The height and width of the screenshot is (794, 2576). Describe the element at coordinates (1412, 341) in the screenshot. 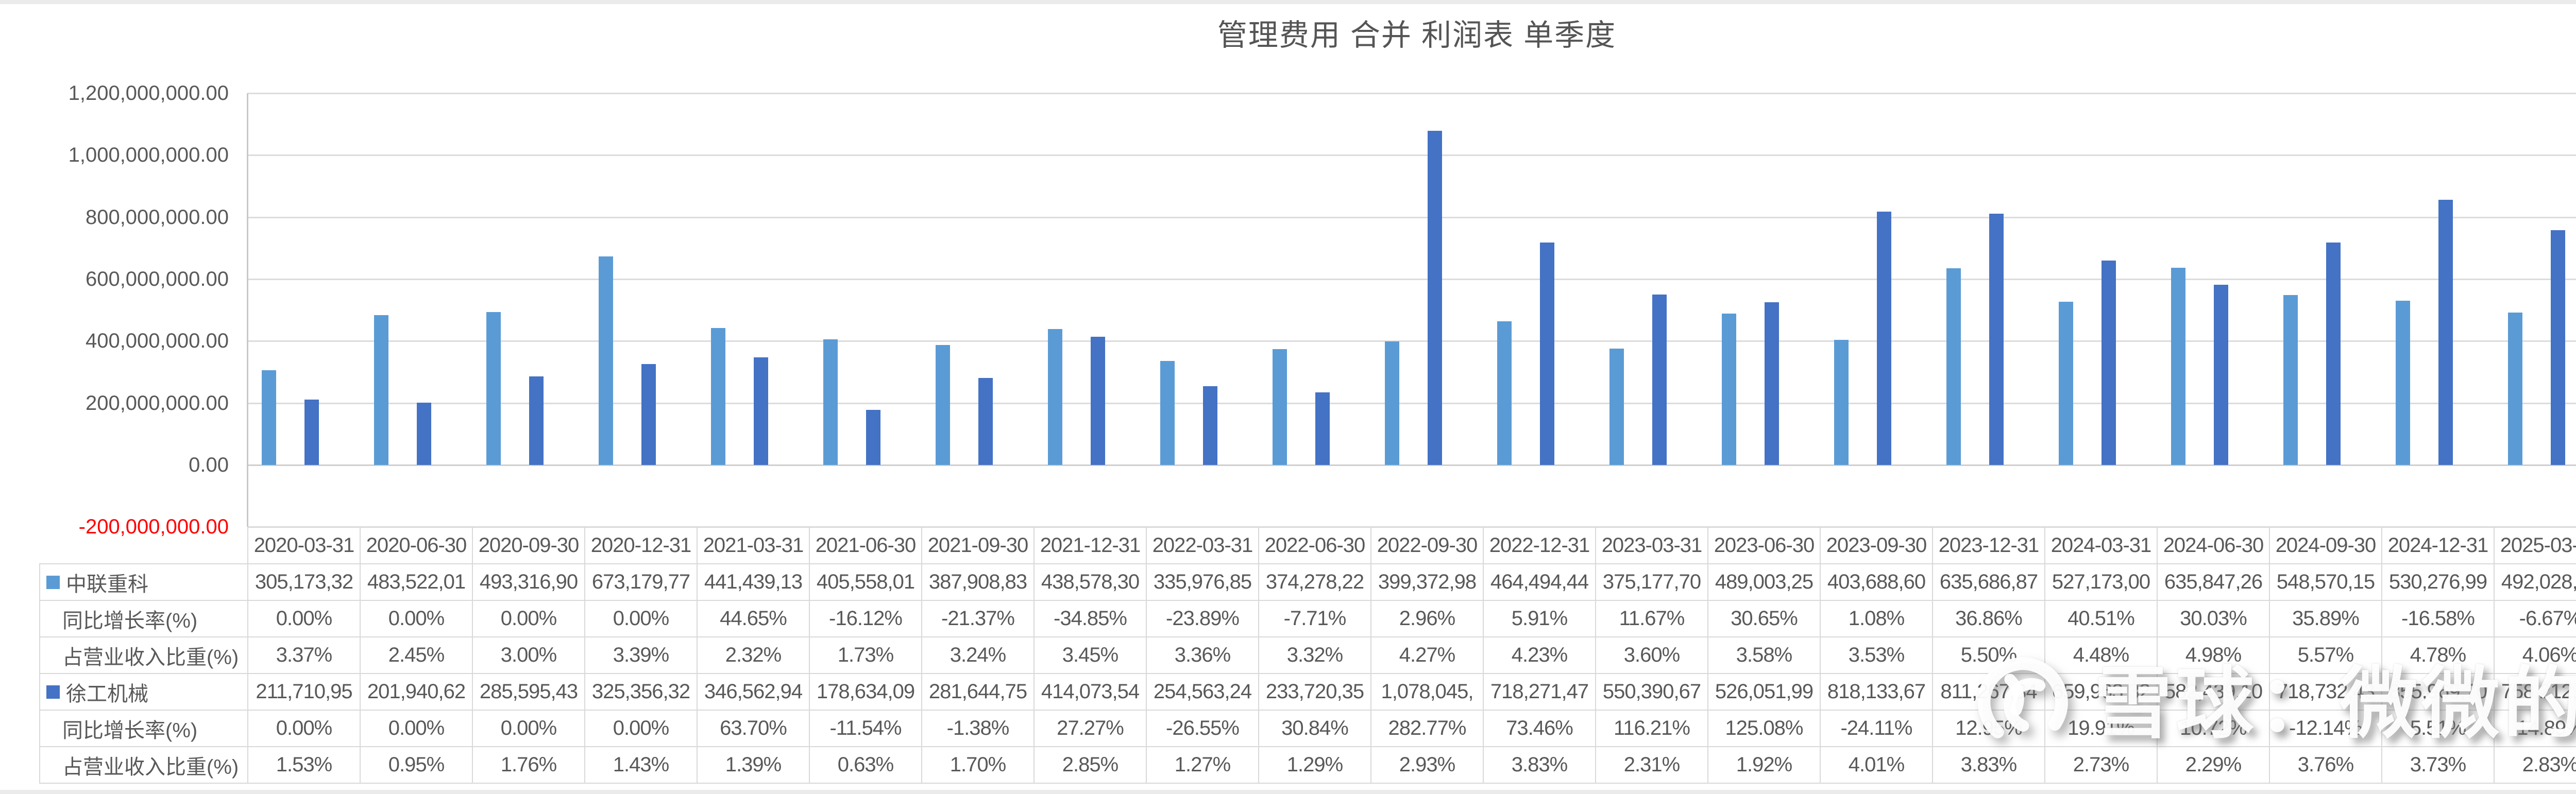

I see `gridline` at that location.